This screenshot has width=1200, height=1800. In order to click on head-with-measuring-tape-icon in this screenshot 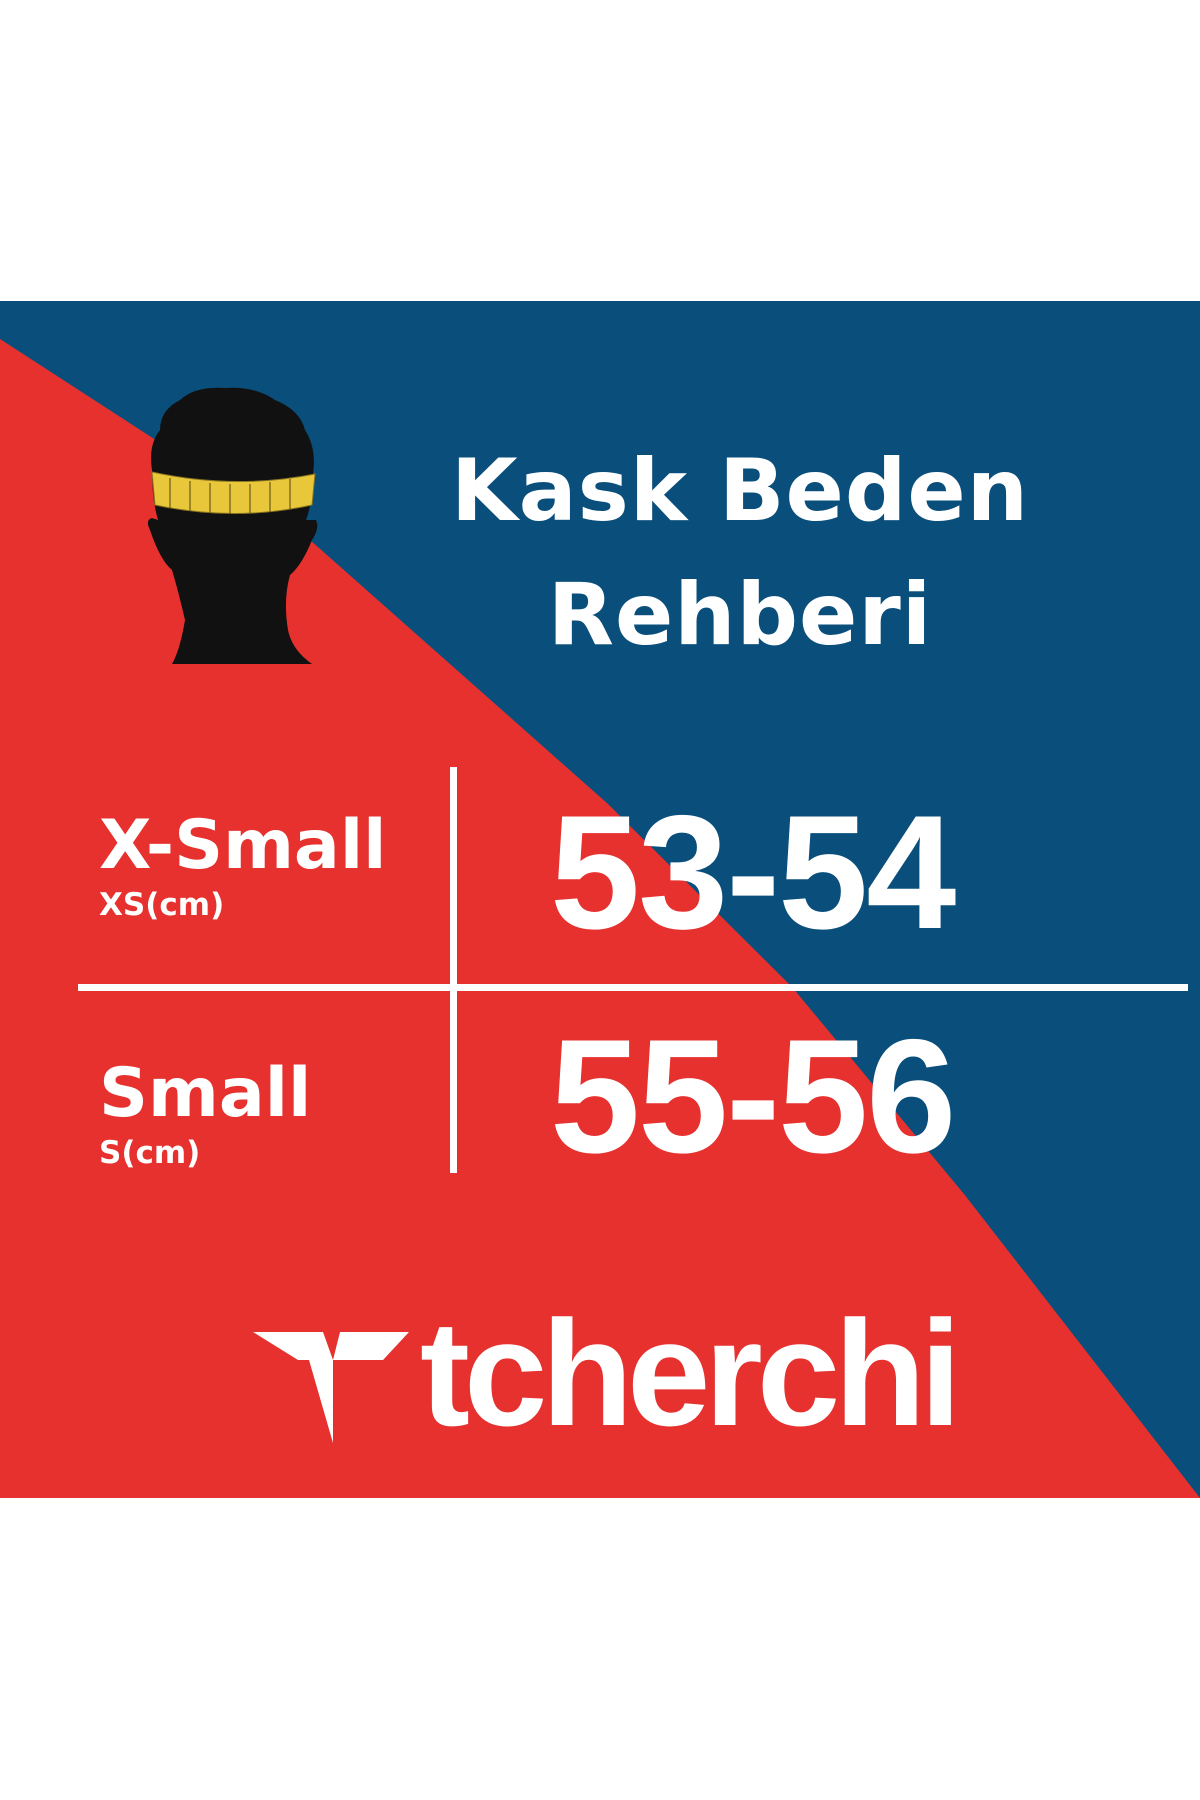, I will do `click(232, 525)`.